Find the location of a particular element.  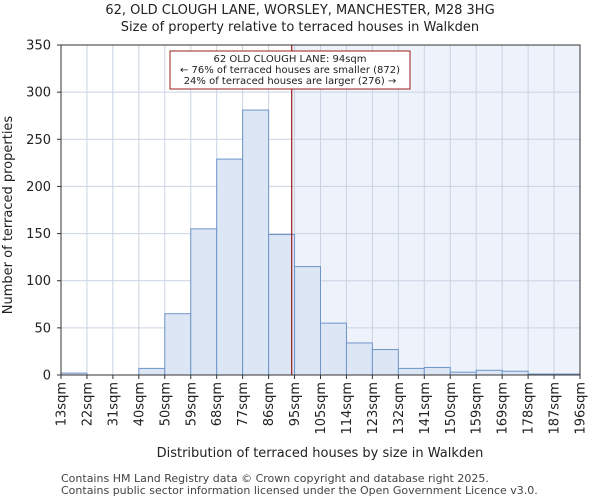

y-tick-label: 100 is located at coordinates (38, 281).